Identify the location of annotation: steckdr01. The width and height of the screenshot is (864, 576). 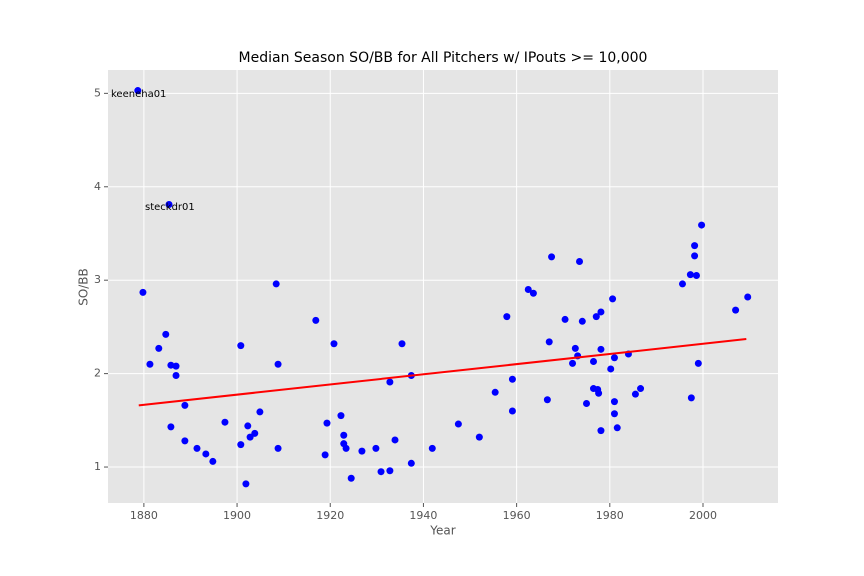
(170, 207).